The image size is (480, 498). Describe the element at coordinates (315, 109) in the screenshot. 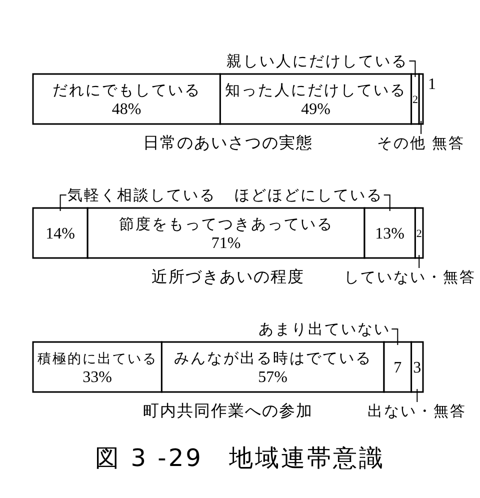

I see `data-label: 49%` at that location.